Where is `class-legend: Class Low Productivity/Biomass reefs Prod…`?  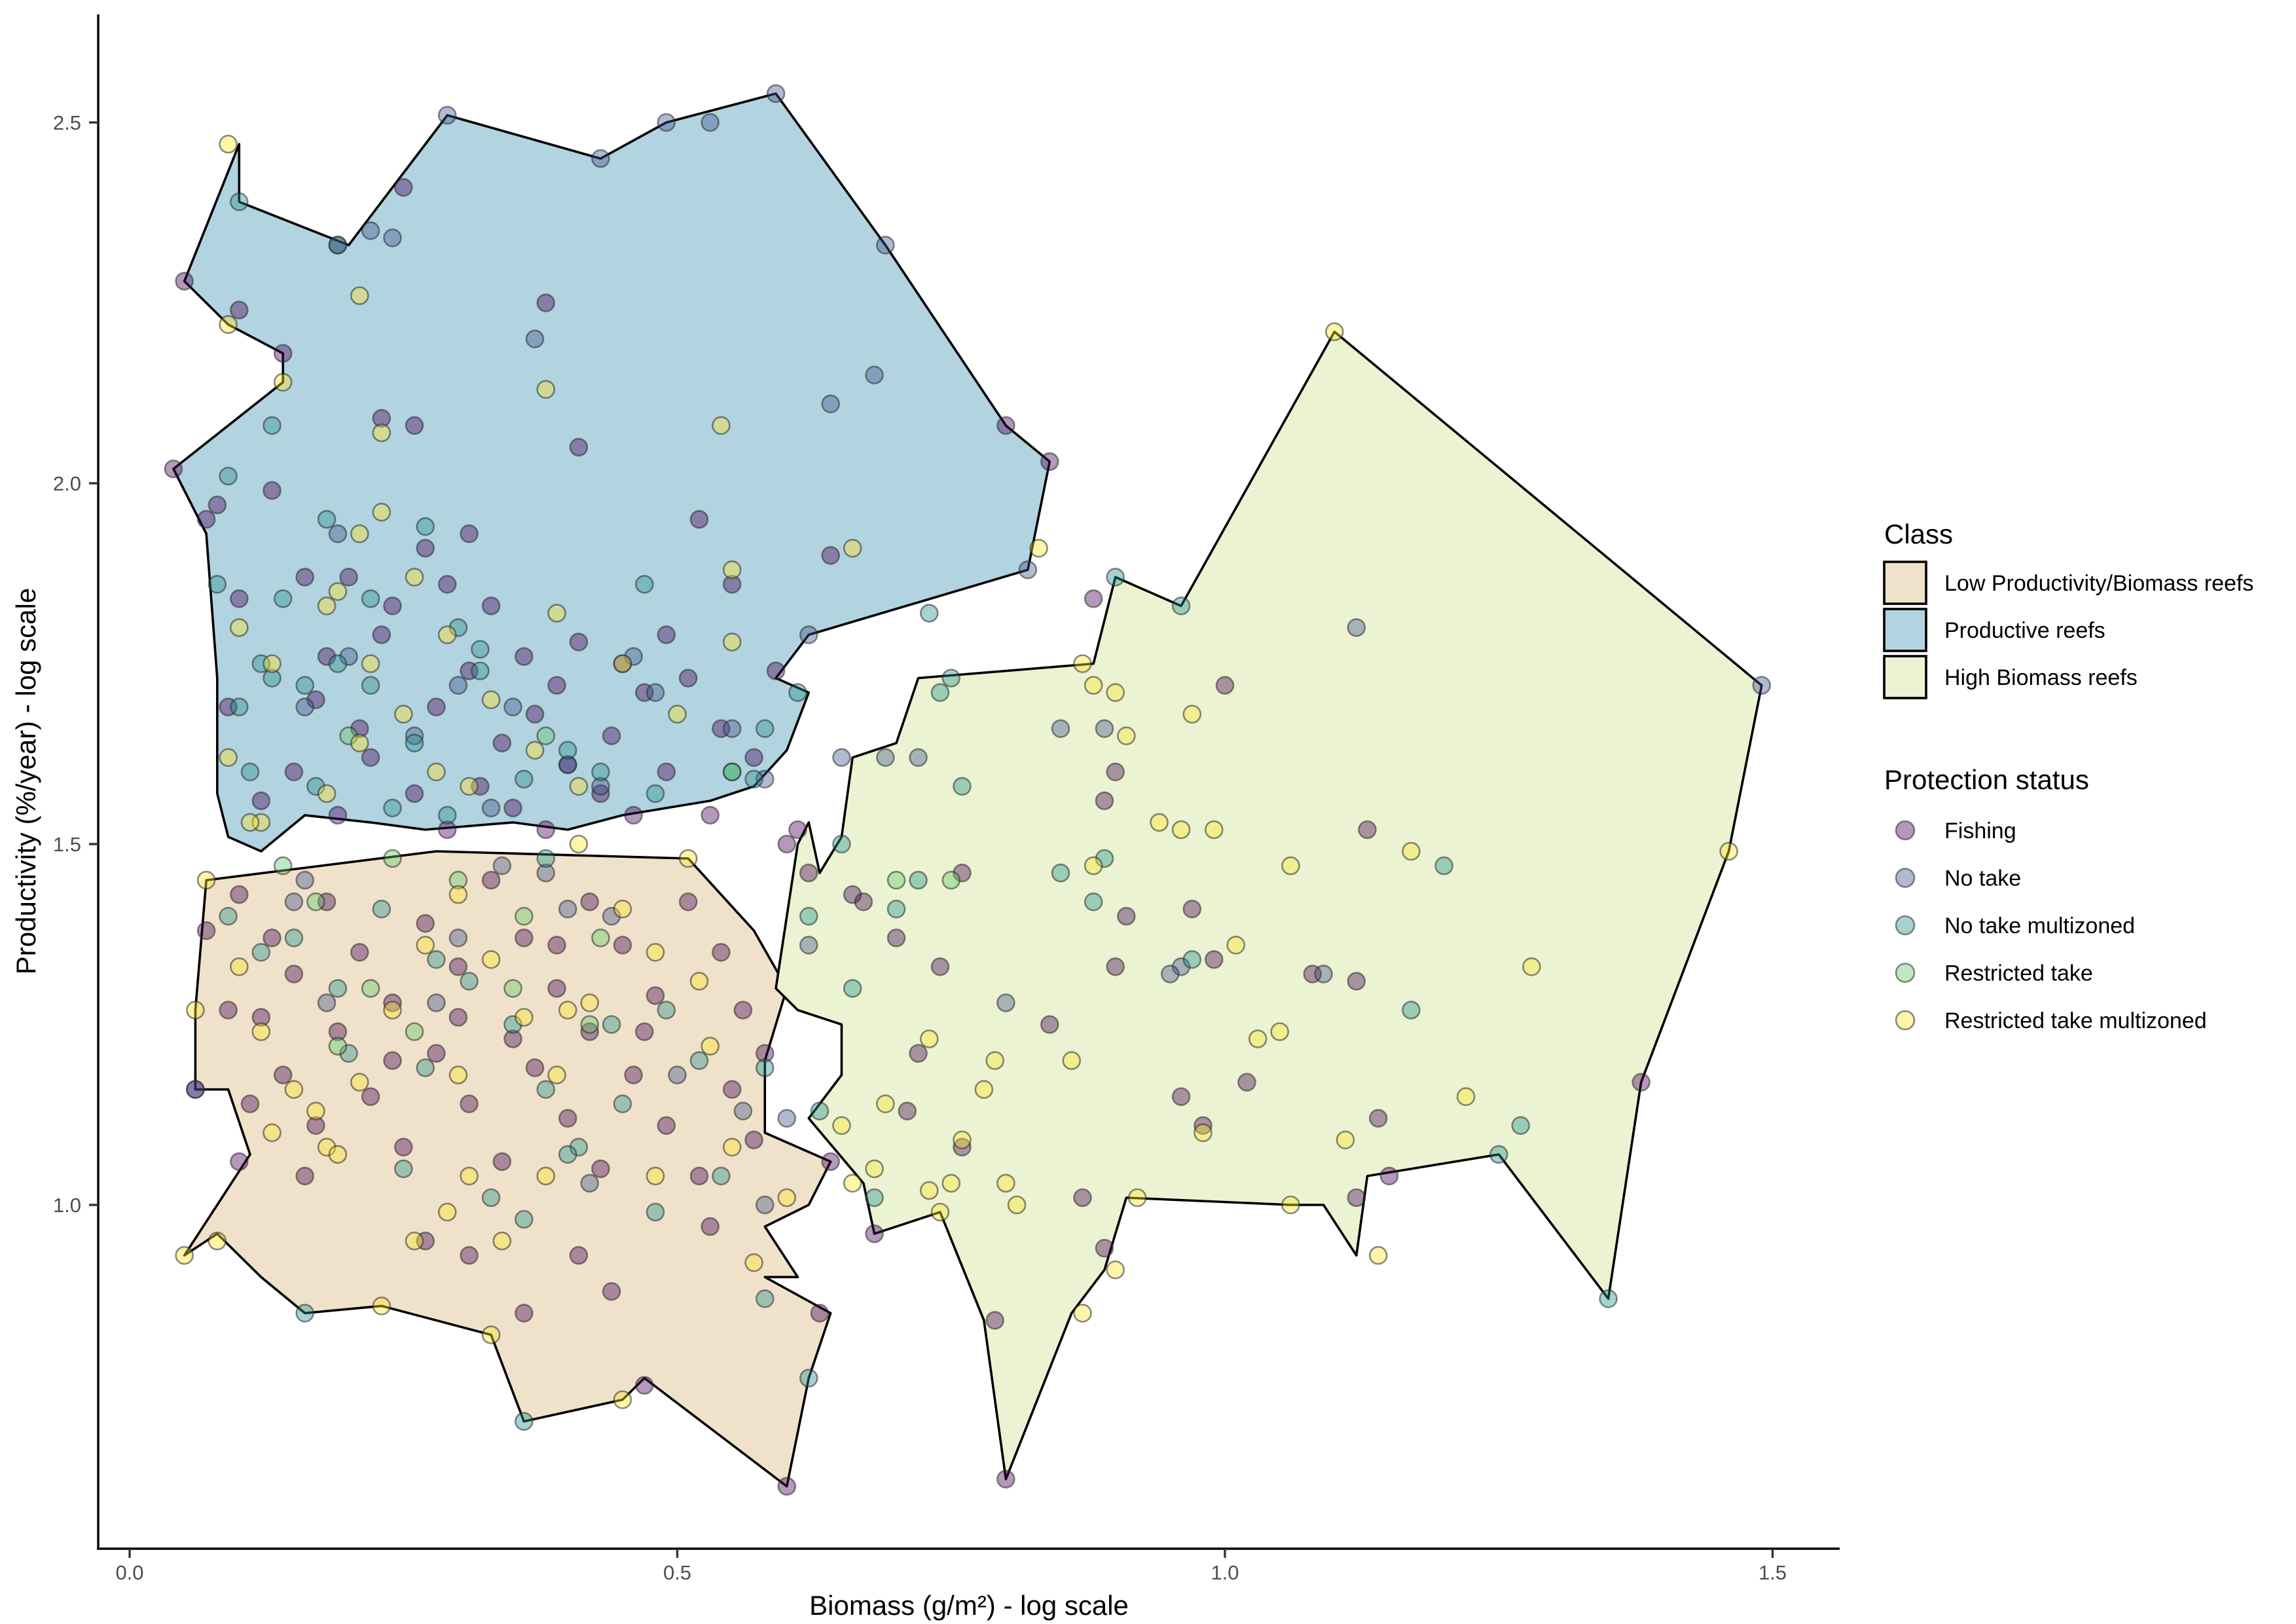
class-legend: Class Low Productivity/Biomass reefs Prod… is located at coordinates (2068, 609).